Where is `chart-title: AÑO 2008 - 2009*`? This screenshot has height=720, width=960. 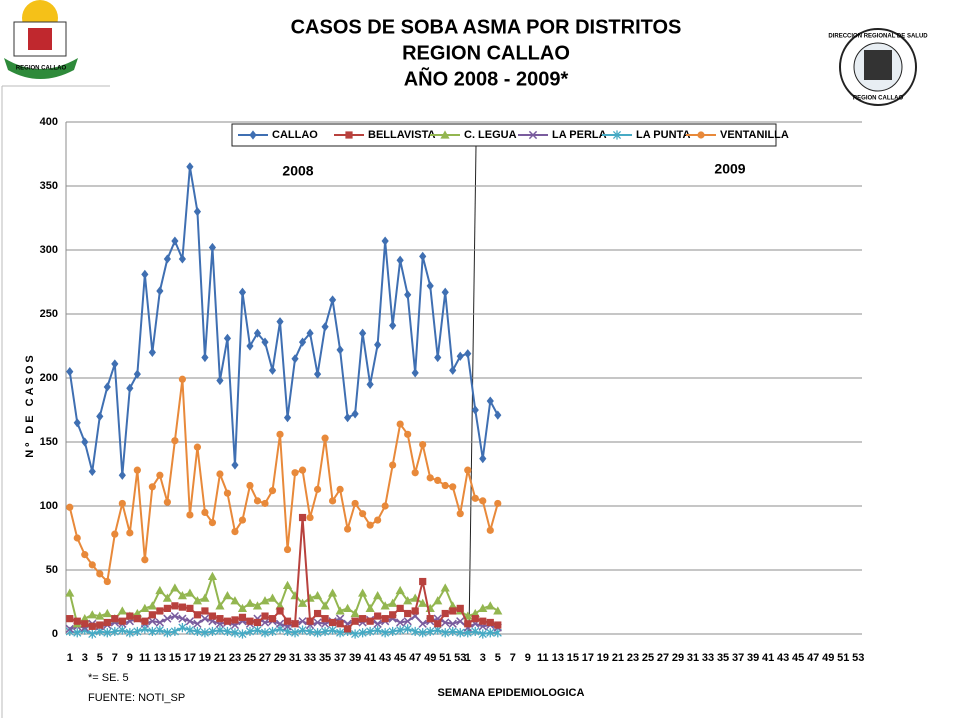
chart-title: AÑO 2008 - 2009* is located at coordinates (486, 78).